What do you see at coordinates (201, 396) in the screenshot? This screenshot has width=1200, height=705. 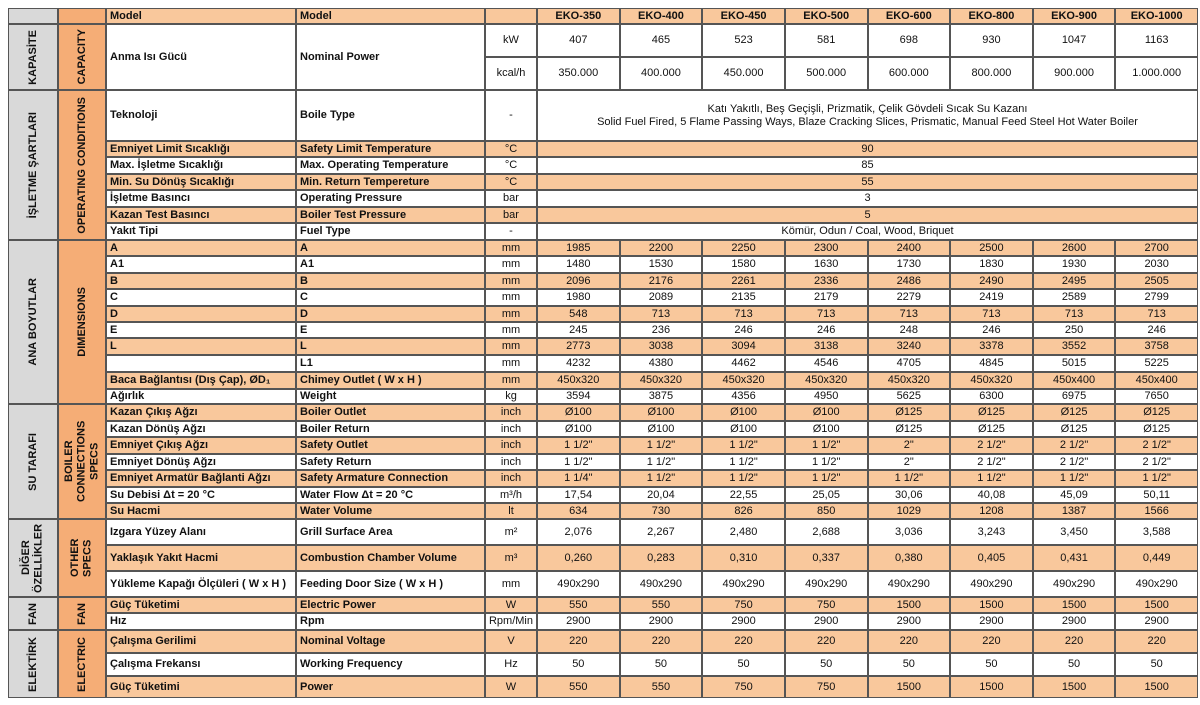 I see `label-tr: Ağırlık` at bounding box center [201, 396].